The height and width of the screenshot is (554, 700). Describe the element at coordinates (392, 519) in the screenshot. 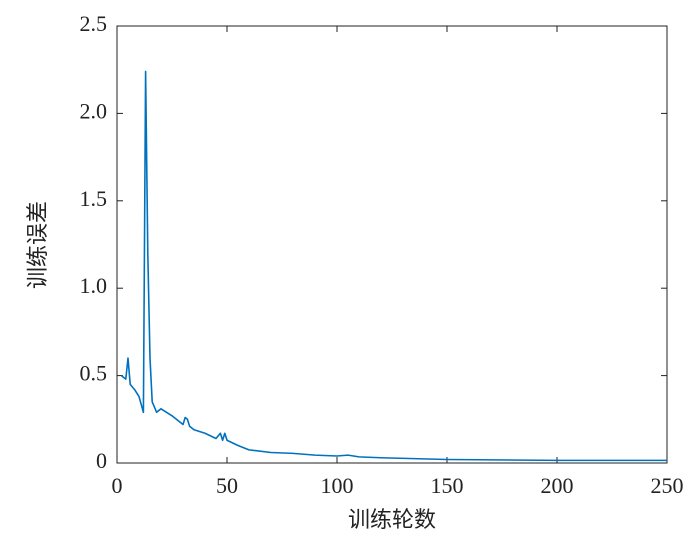

I see `x-axis-label: 训练轮数` at that location.